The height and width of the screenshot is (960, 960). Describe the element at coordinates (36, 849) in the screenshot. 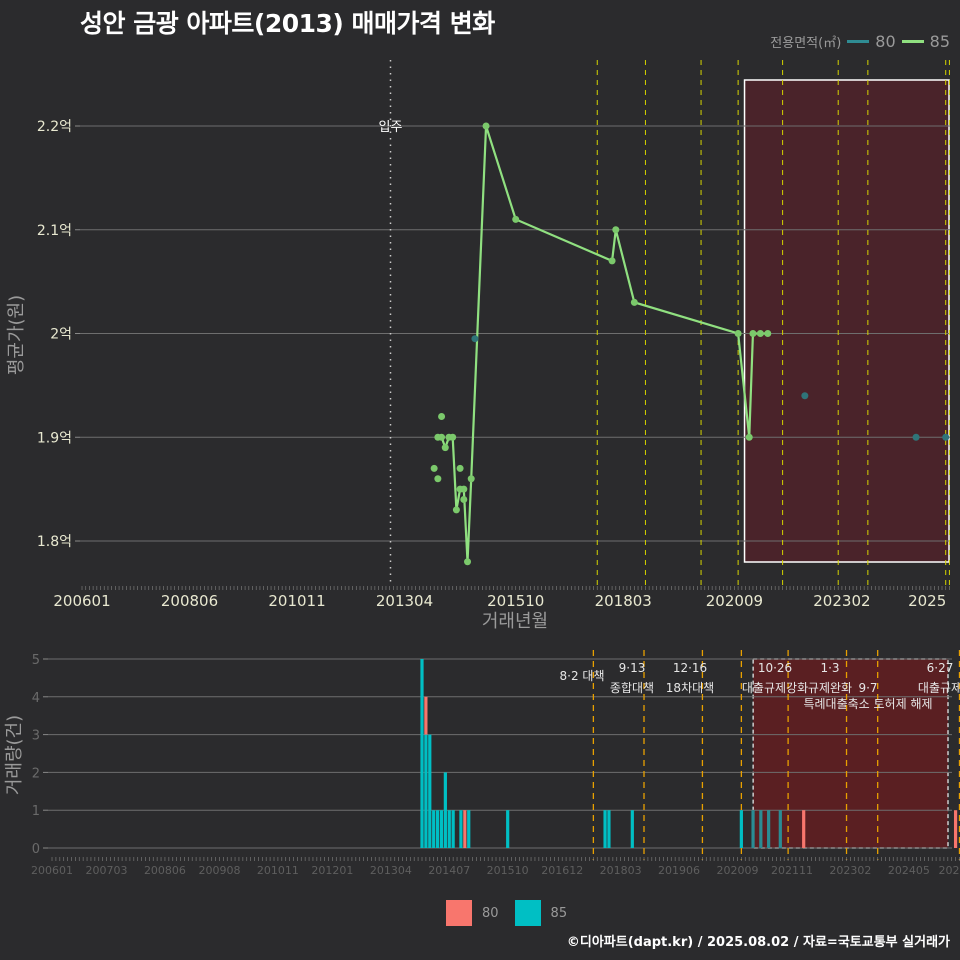

I see `y-tick-label: 0` at that location.